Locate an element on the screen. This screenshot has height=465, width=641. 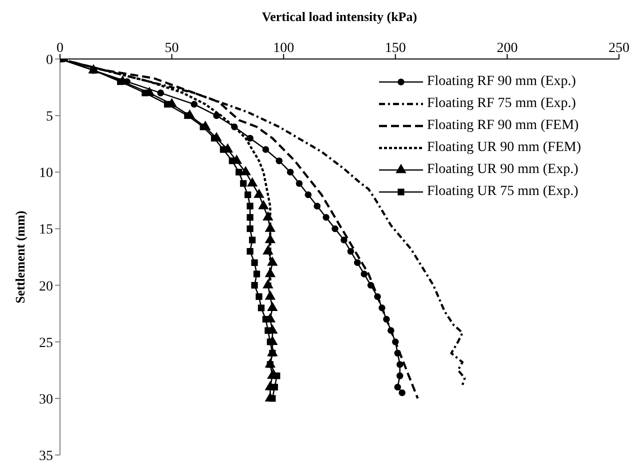
legend-label: Floating RF 75 mm (Exp.) is located at coordinates (501, 104).